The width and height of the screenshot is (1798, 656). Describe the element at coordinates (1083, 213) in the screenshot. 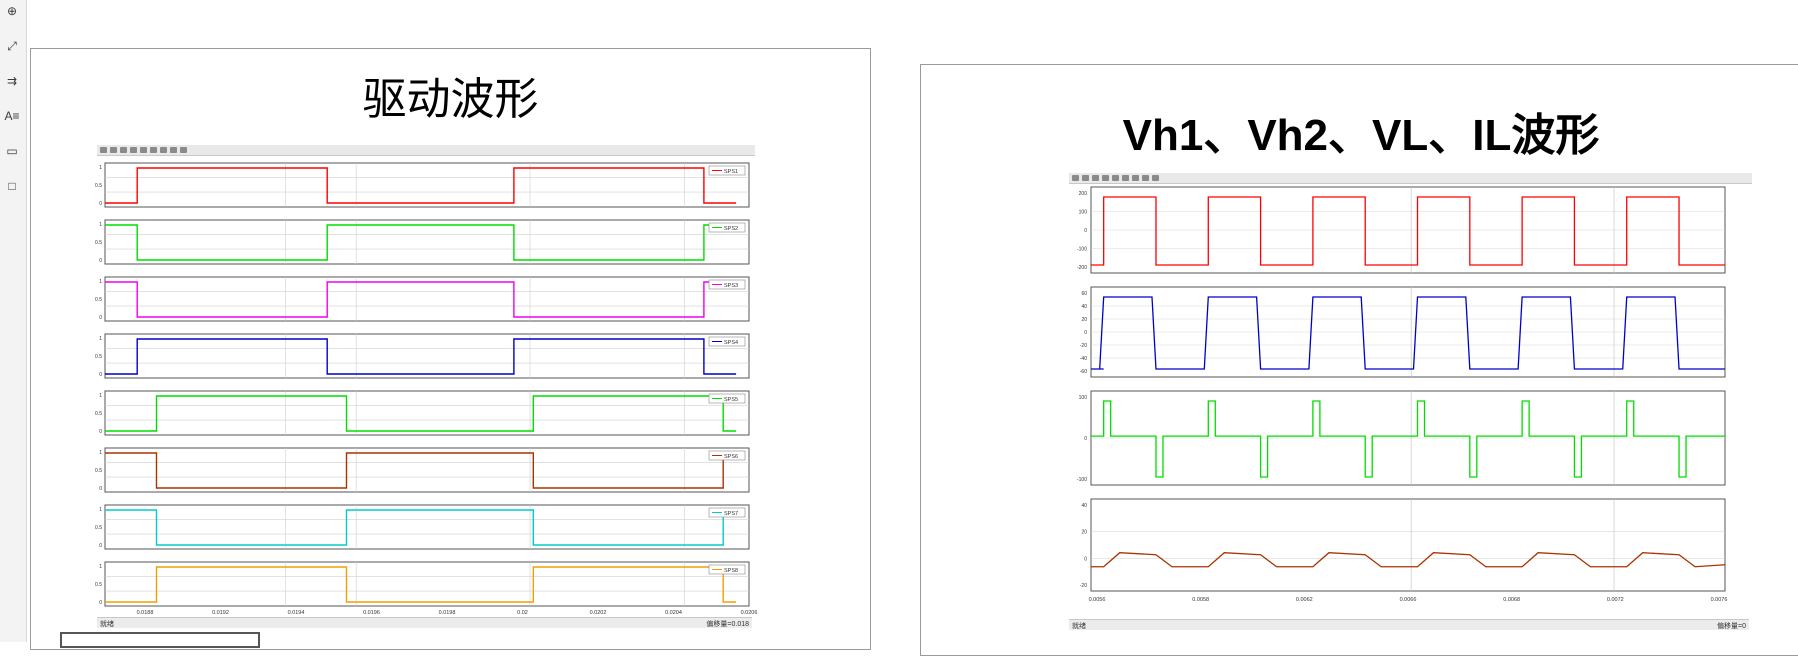

I see `y-tick-label: 100` at that location.